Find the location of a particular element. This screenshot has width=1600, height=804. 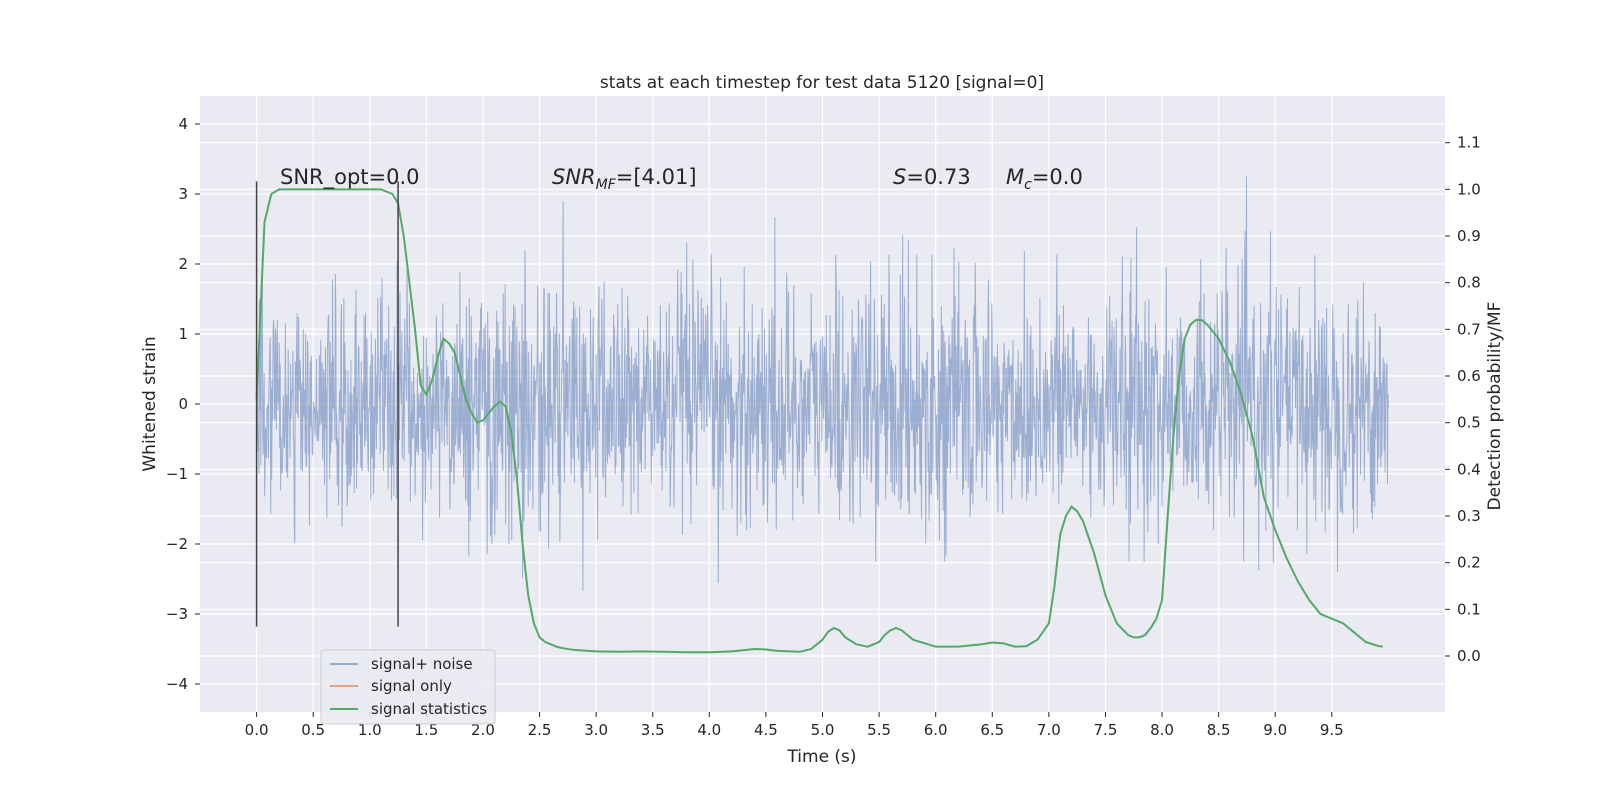

legend-label-signal: signal only is located at coordinates (411, 686).